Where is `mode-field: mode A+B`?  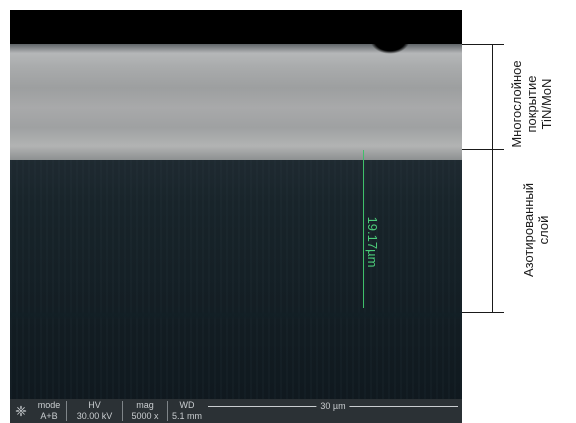
mode-field: mode A+B is located at coordinates (49, 411).